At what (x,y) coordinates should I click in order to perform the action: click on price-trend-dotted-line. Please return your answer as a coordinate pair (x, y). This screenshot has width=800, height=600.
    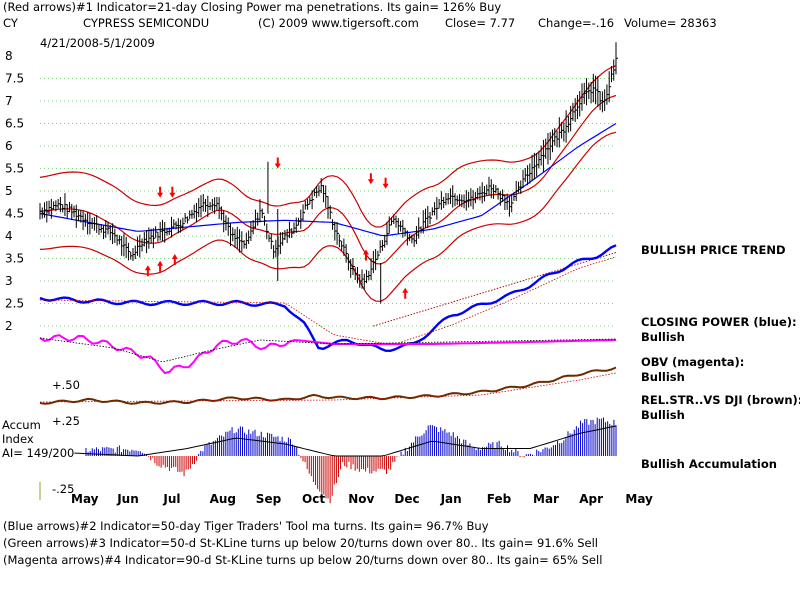
    Looking at the image, I should click on (495, 289).